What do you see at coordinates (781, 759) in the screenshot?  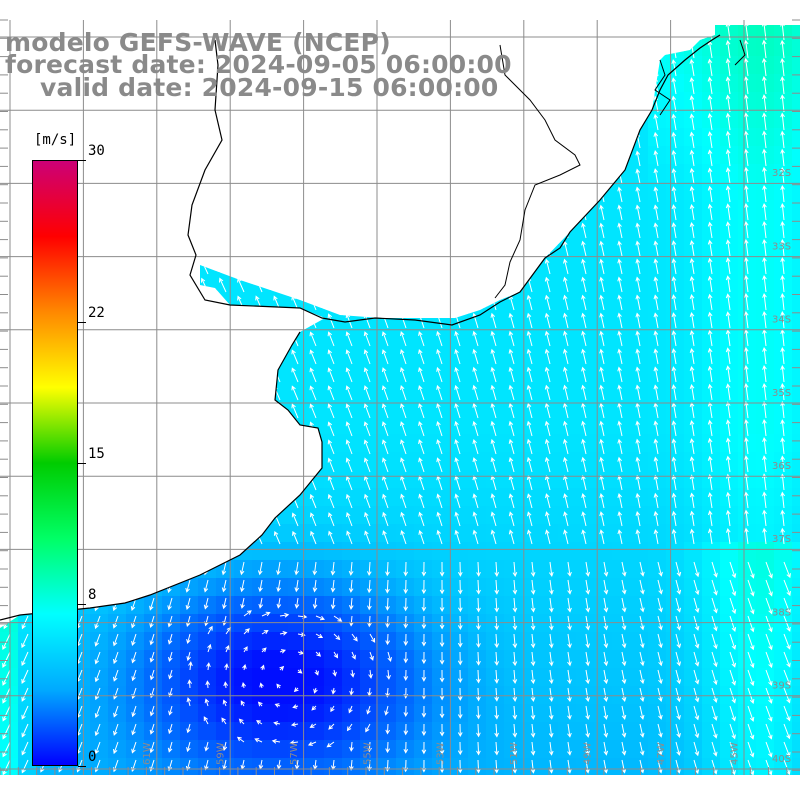 I see `latitude-label: 40S` at bounding box center [781, 759].